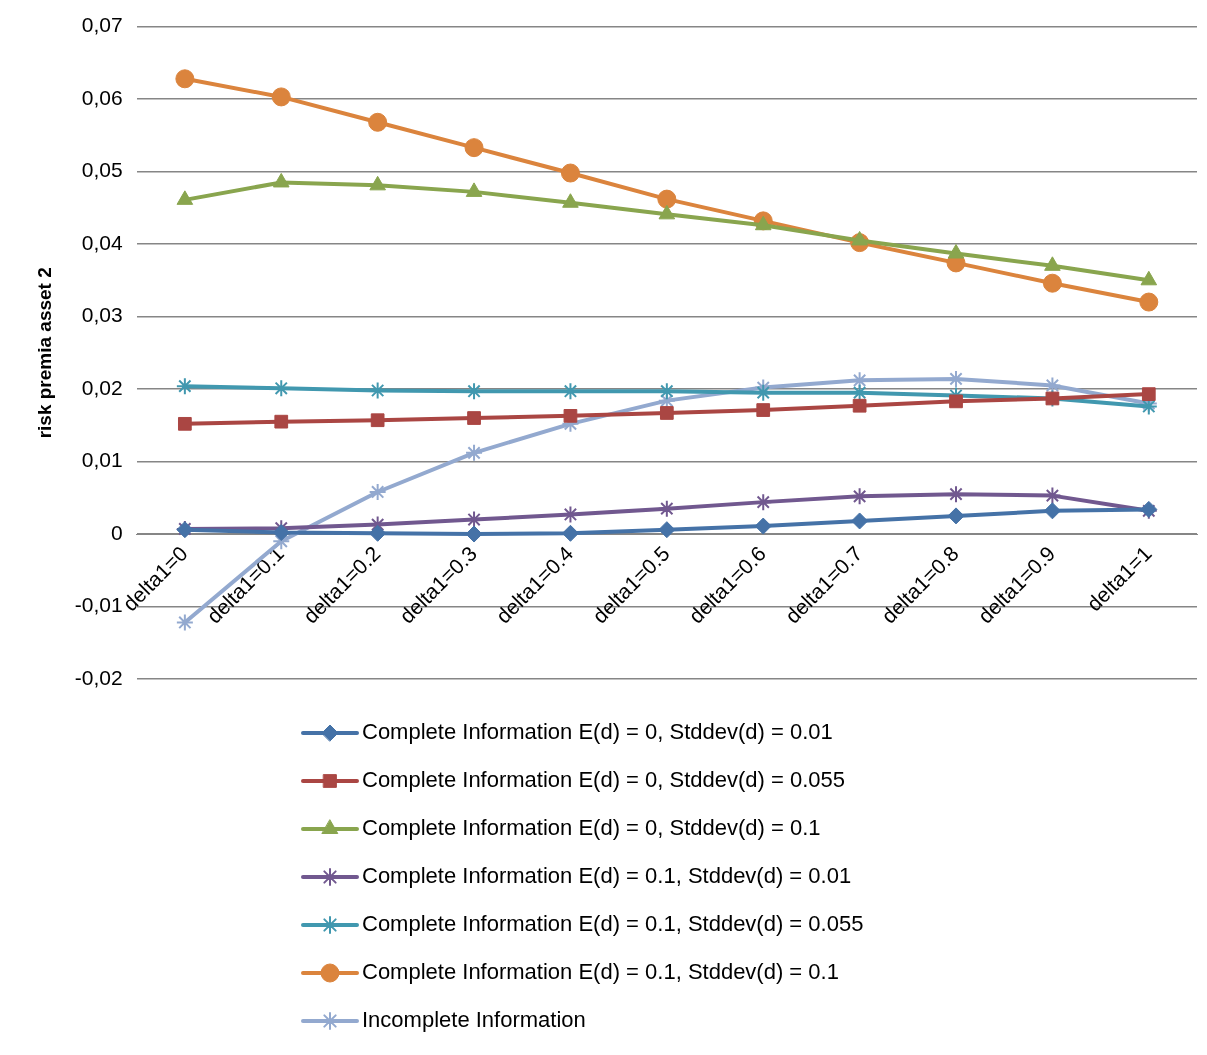  What do you see at coordinates (116, 532) in the screenshot?
I see `y-tick-label: 0` at bounding box center [116, 532].